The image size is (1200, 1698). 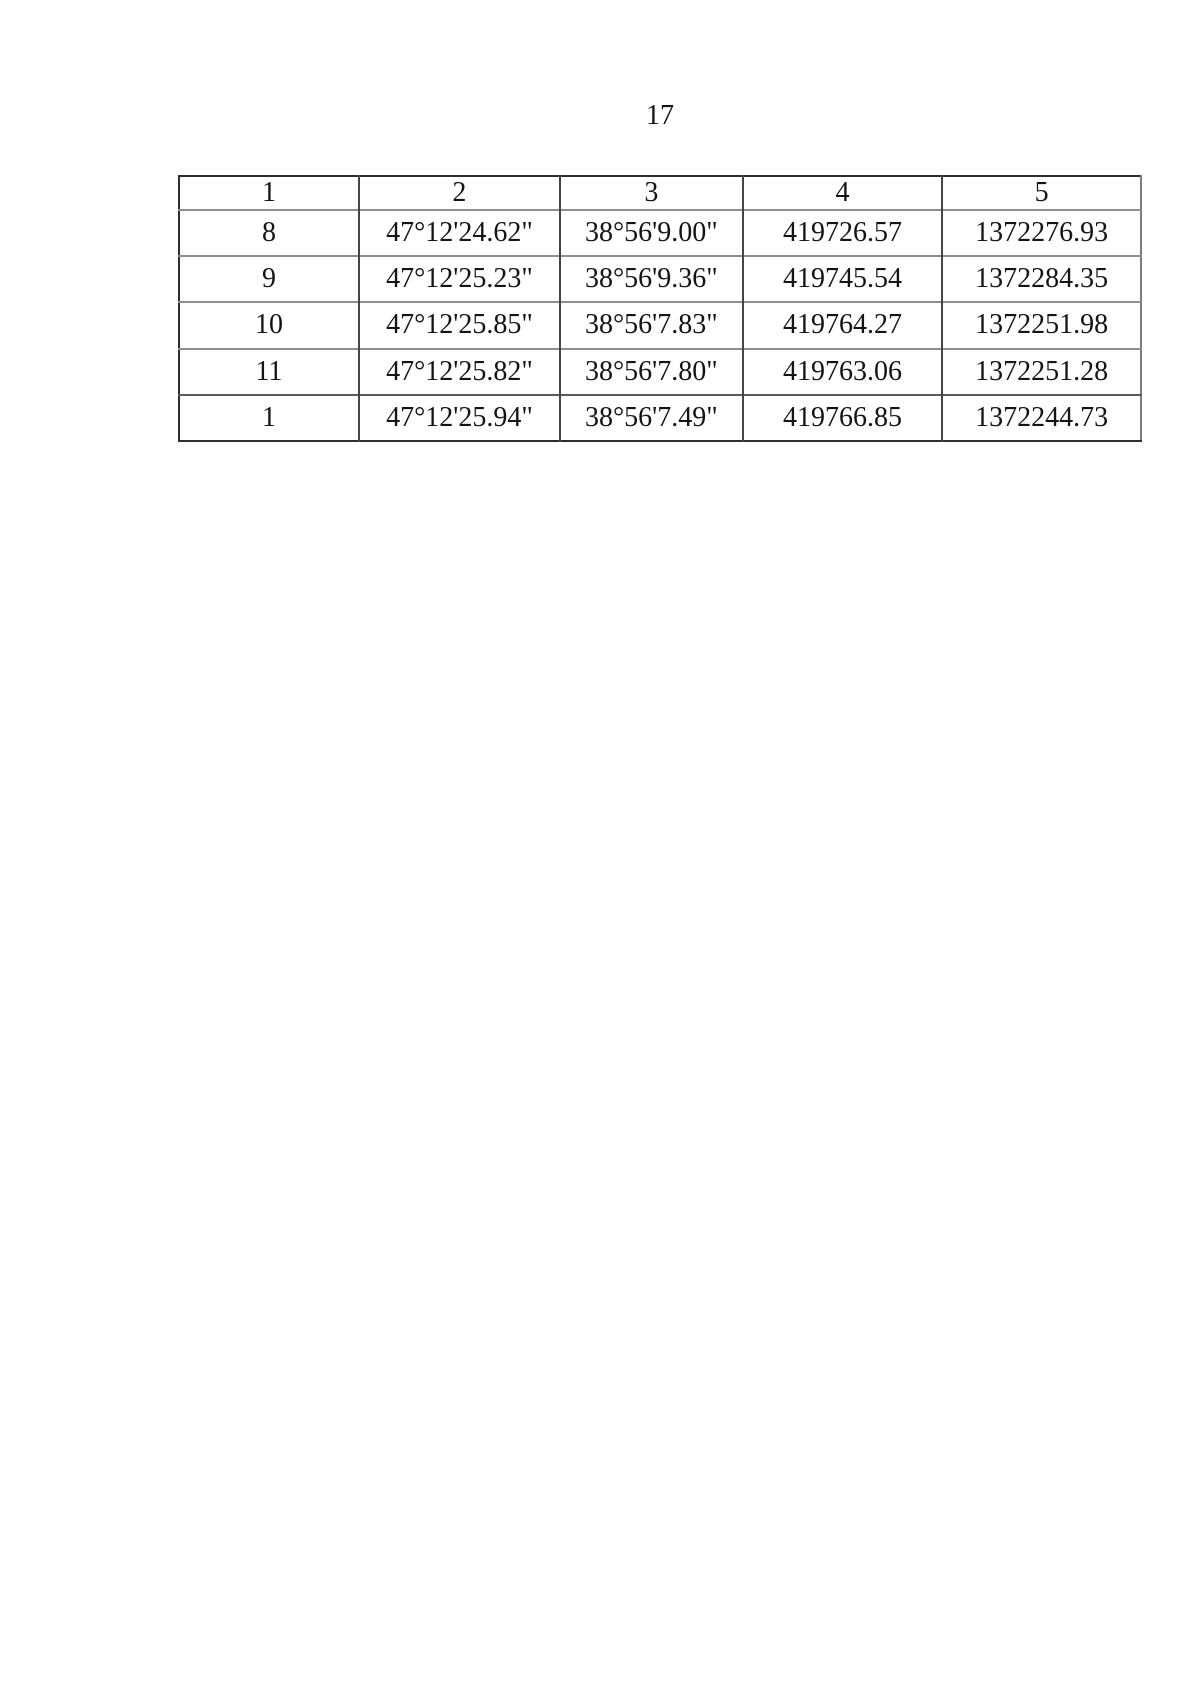 What do you see at coordinates (458, 232) in the screenshot?
I see `latitude-cell: 47°12'24.62"` at bounding box center [458, 232].